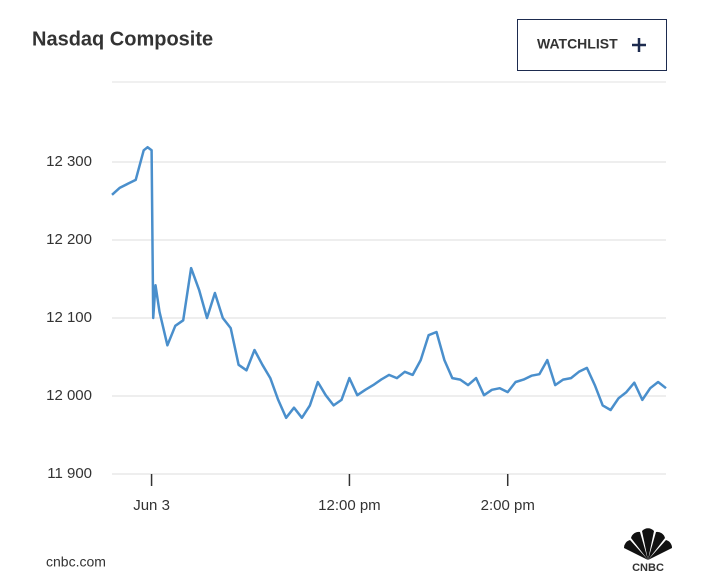 The image size is (702, 580). Describe the element at coordinates (639, 45) in the screenshot. I see `plus-icon` at that location.